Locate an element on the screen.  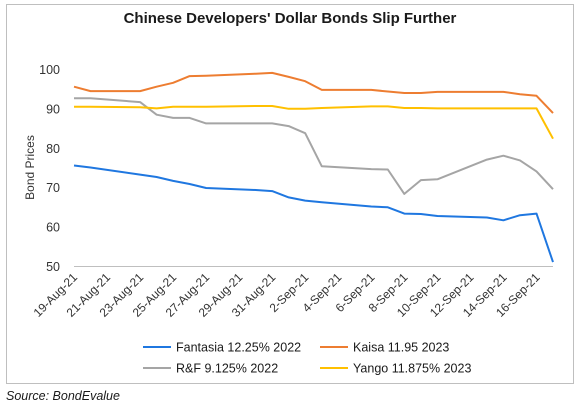
series-line-yango is located at coordinates (314, 122).